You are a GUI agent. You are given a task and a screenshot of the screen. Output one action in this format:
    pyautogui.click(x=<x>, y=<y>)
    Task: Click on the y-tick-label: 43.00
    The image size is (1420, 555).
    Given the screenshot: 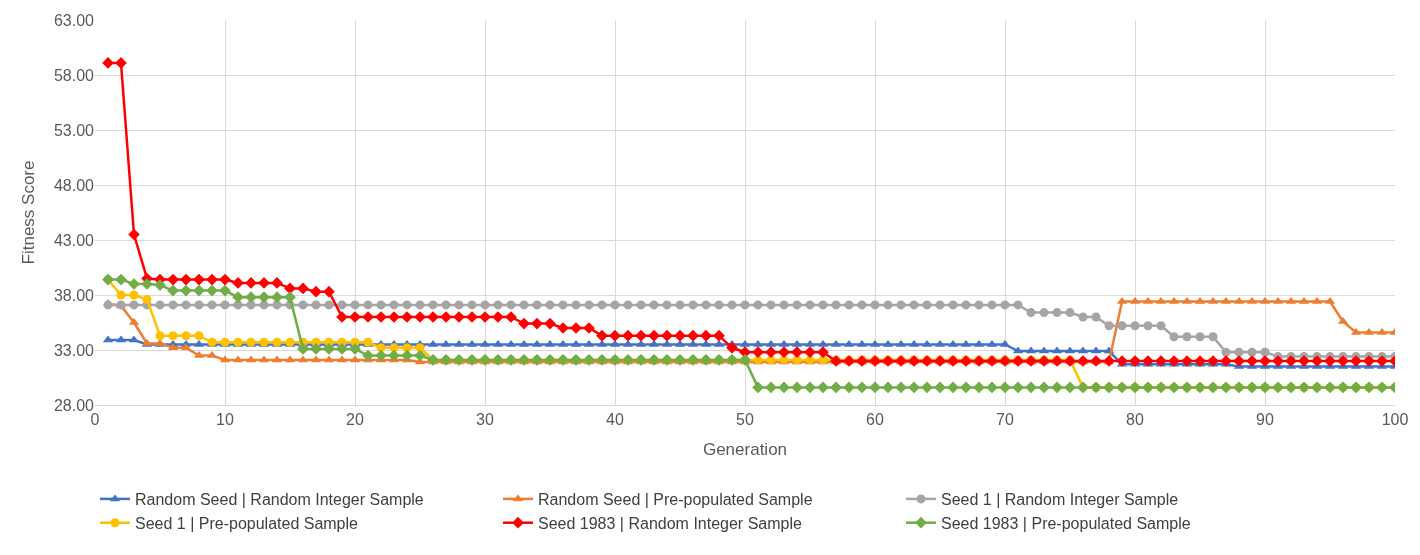 What is the action you would take?
    pyautogui.click(x=74, y=240)
    